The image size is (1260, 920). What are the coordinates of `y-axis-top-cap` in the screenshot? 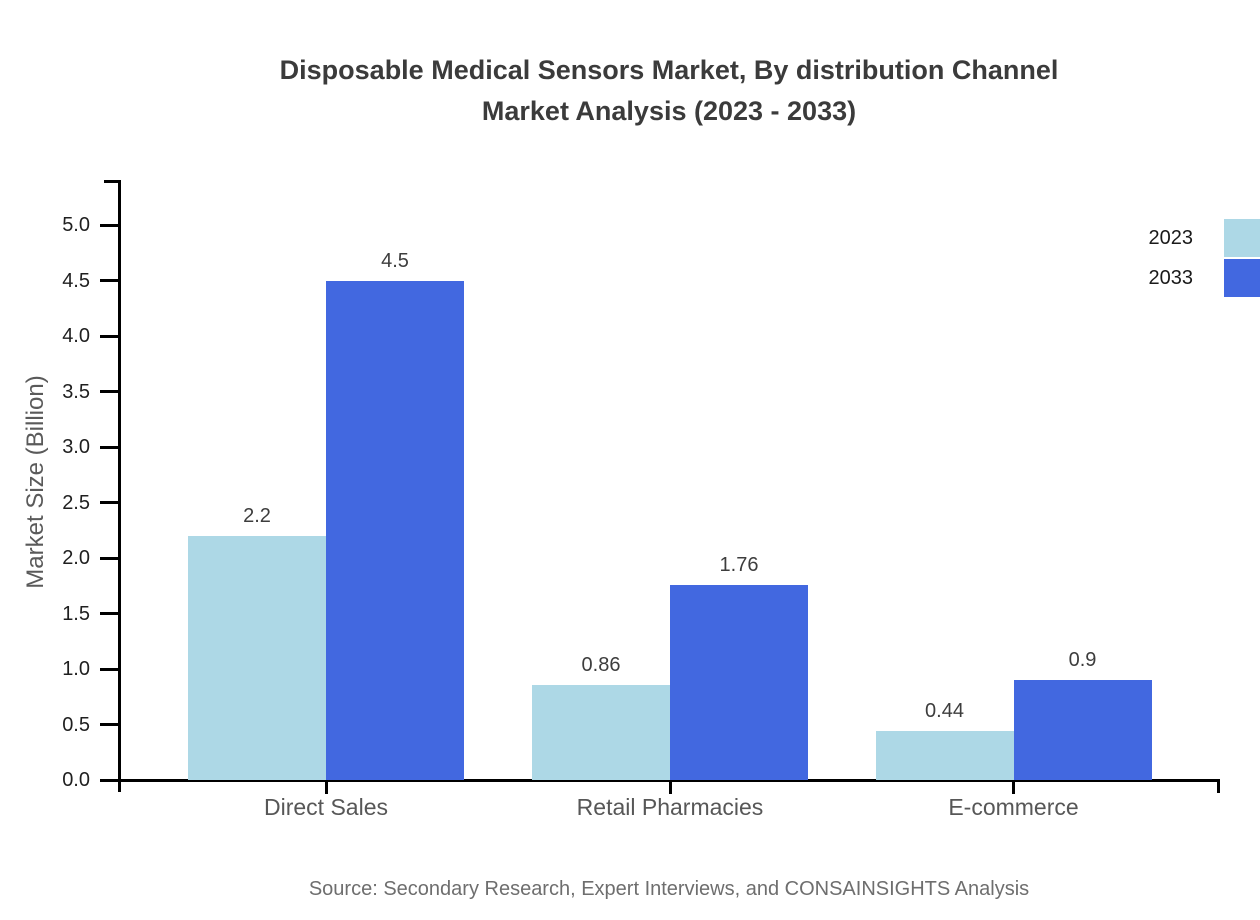 It's located at (111, 181).